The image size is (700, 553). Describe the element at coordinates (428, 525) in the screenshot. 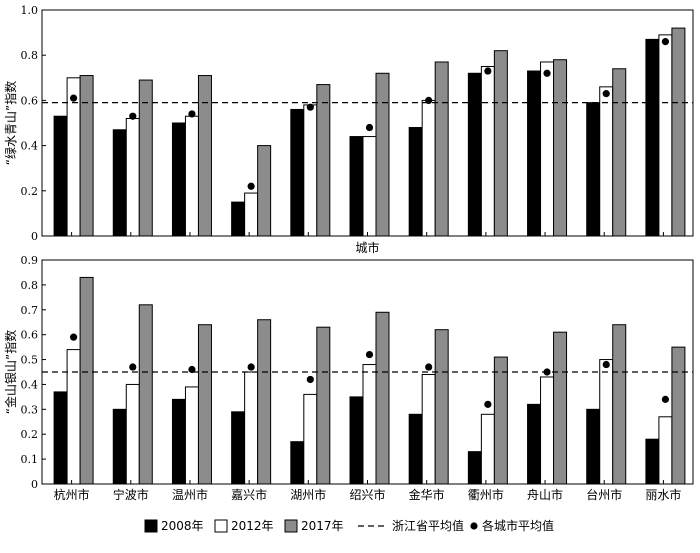

I see `legend-label: 浙江省平均值` at that location.